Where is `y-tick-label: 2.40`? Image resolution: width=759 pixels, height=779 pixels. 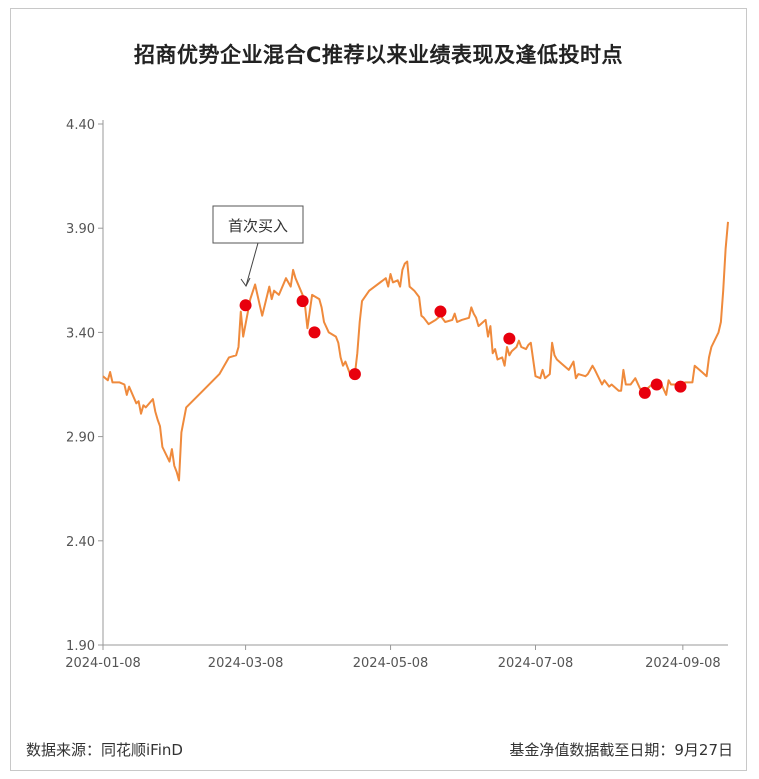
y-tick-label: 2.40 is located at coordinates (80, 542).